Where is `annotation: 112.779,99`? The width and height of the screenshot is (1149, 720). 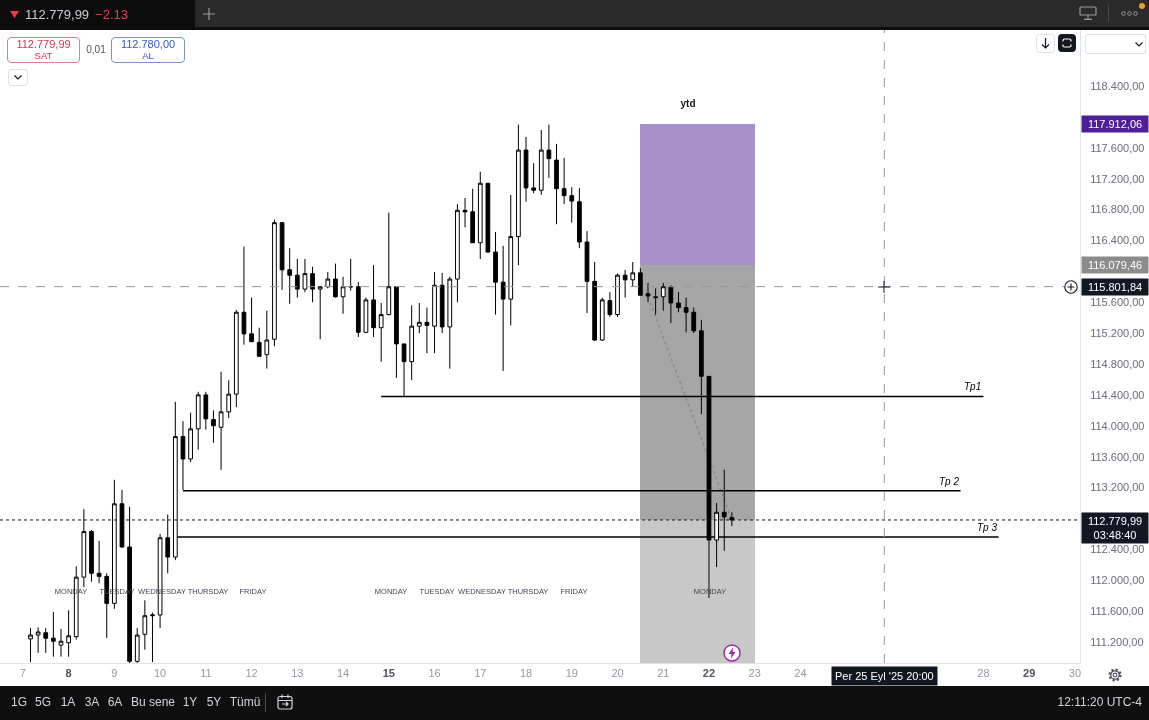
annotation: 112.779,99 is located at coordinates (43, 44).